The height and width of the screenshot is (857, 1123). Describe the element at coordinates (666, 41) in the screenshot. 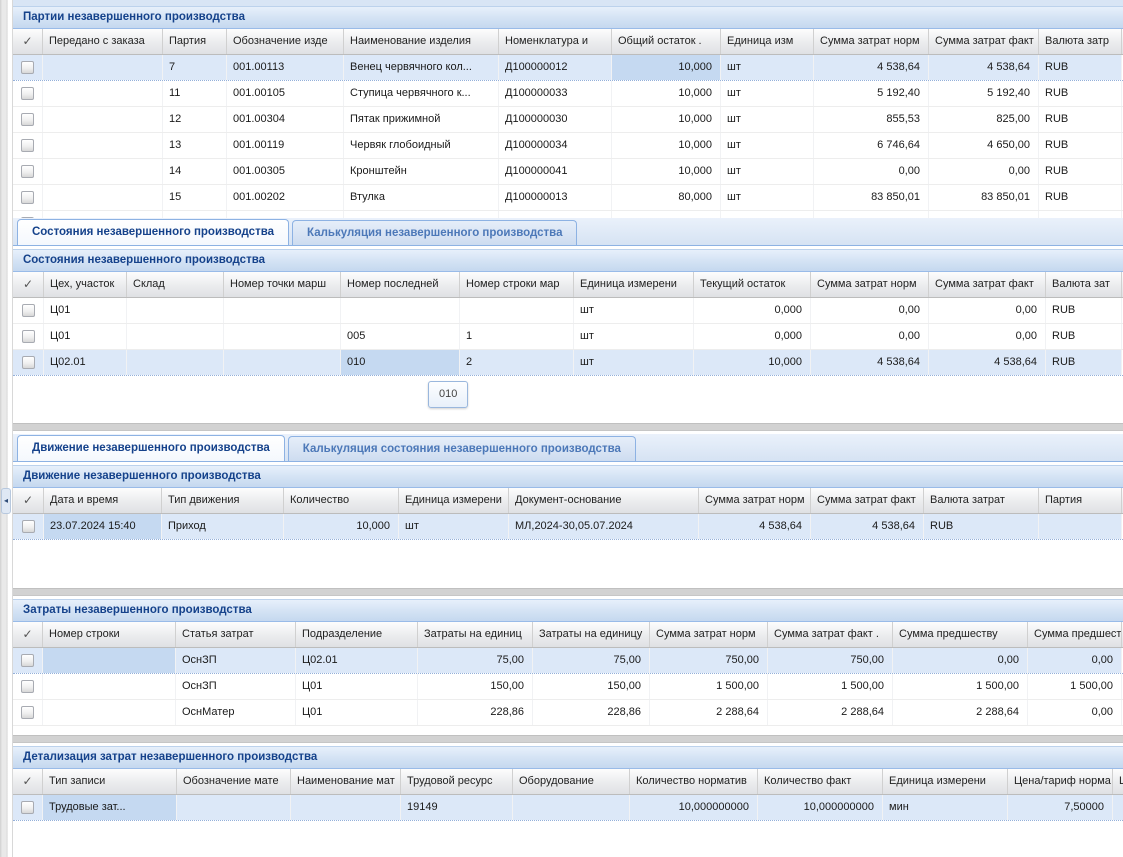

I see `column-header-parties-6: Общий остаток .` at that location.